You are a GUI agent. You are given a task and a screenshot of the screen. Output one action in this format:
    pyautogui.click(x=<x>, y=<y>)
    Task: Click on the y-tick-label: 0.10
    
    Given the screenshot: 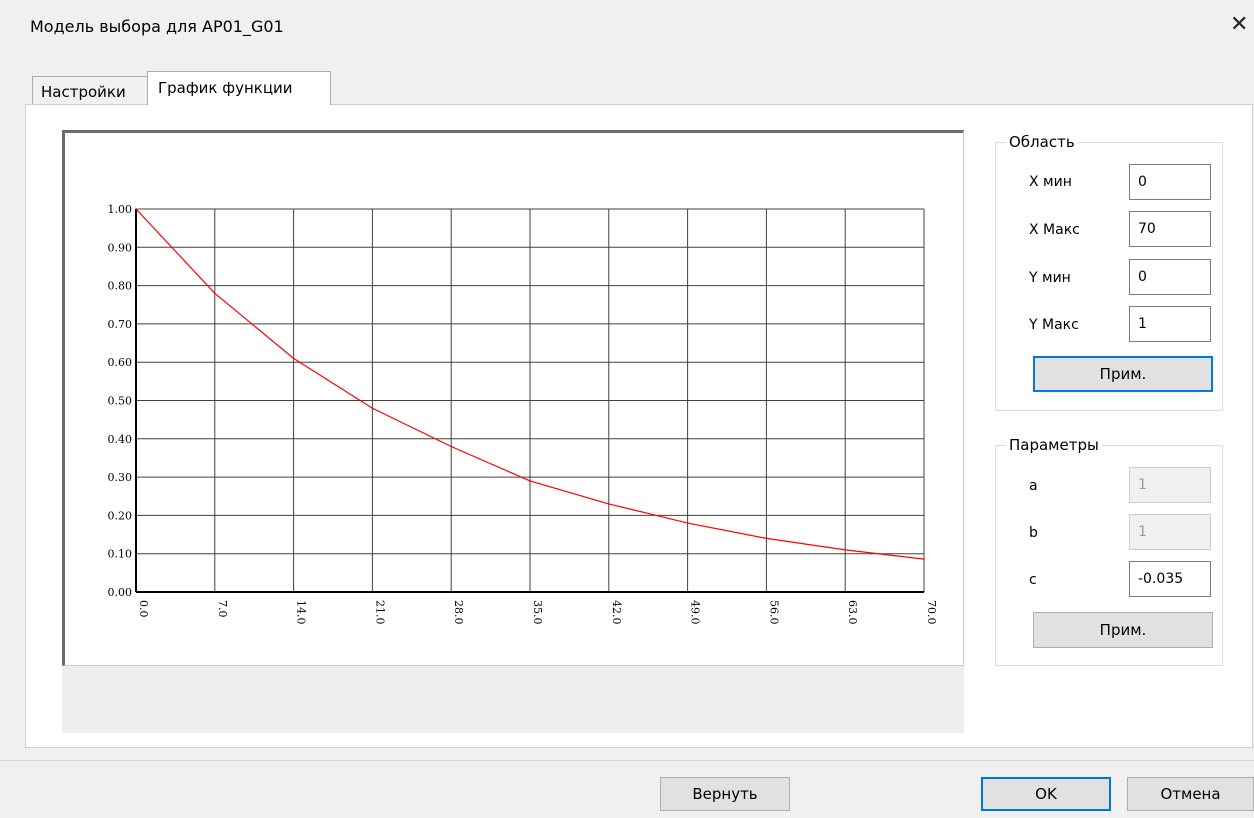 What is the action you would take?
    pyautogui.click(x=120, y=554)
    